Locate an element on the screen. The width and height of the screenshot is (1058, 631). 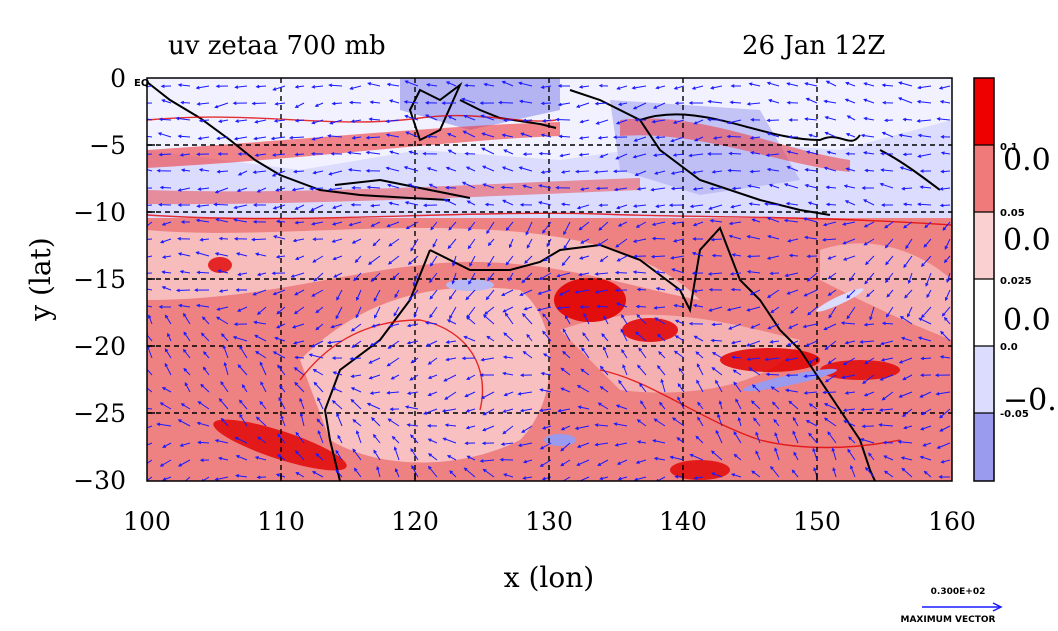
colorbar: 0.1 0.05 0.025 0.0 -0.05 0.0 0.0 0.0 −0. is located at coordinates (1015, 279).